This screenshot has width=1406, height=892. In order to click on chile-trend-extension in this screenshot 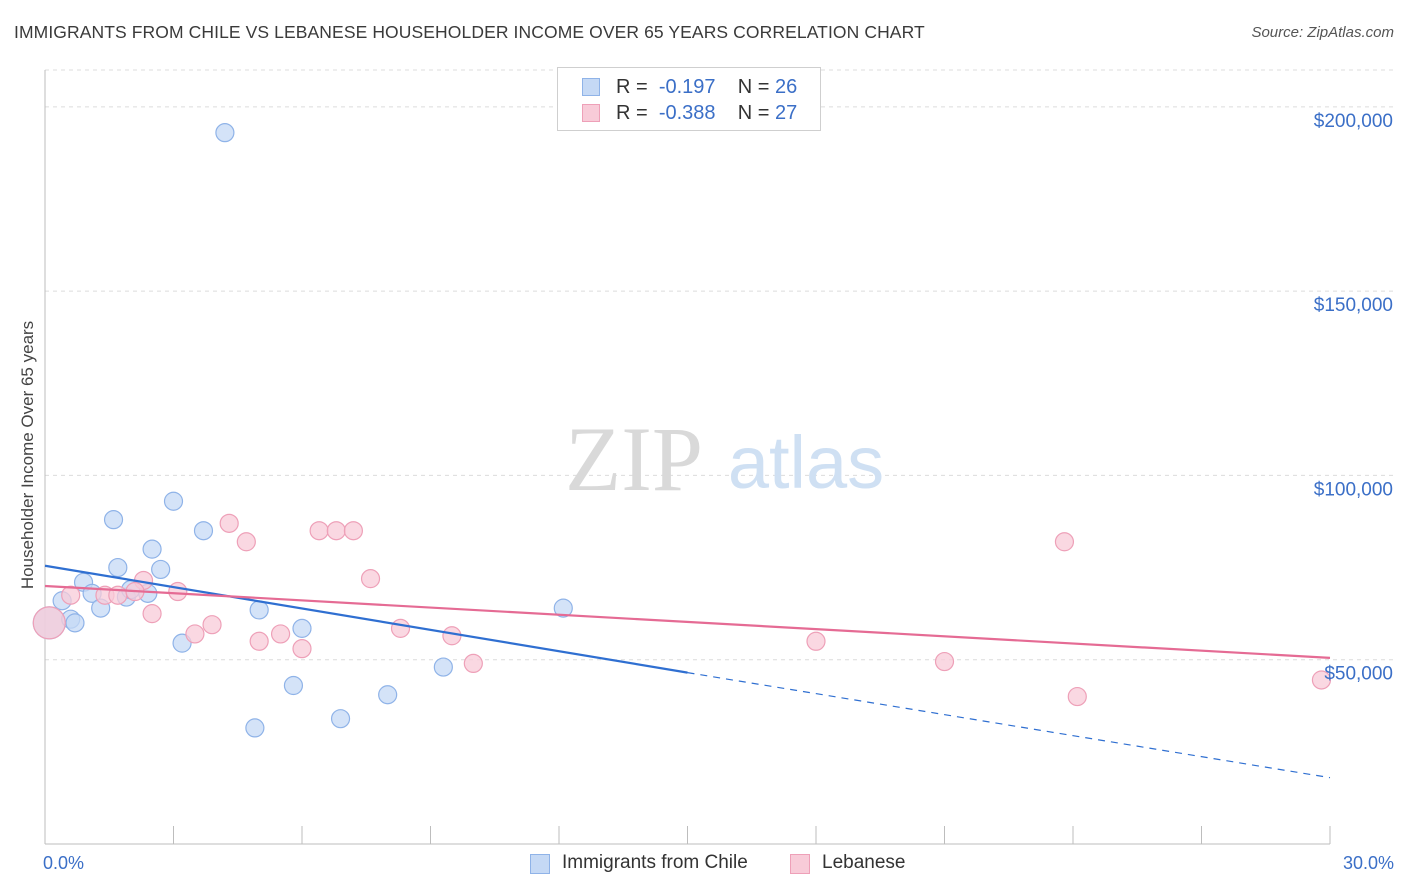, I will do `click(1009, 725)`.